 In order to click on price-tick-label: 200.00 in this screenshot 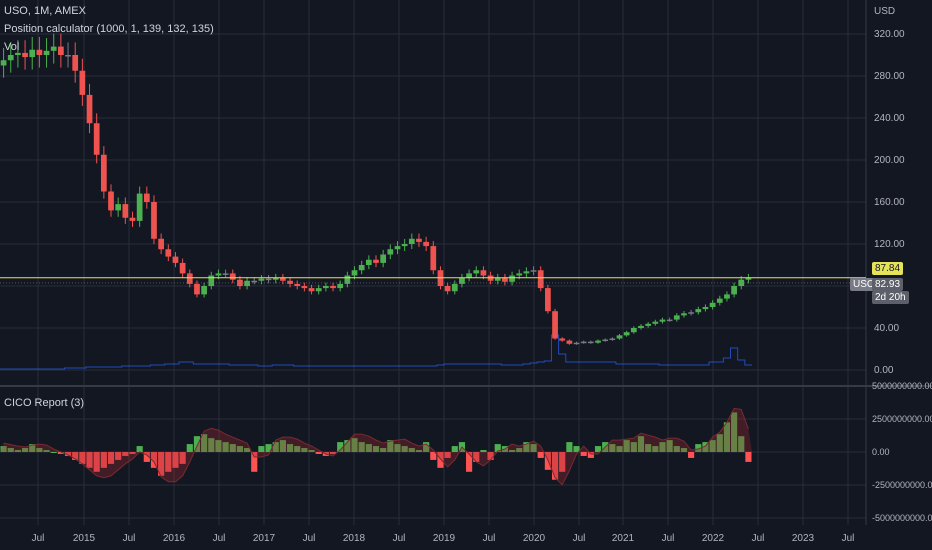, I will do `click(889, 160)`.